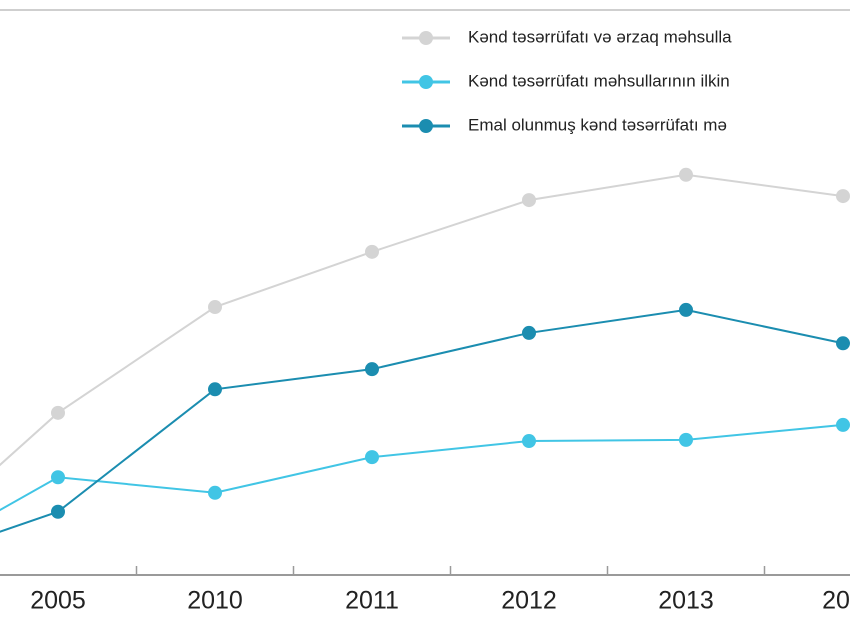 This screenshot has height=637, width=850. I want to click on series-line, so click(422, 467).